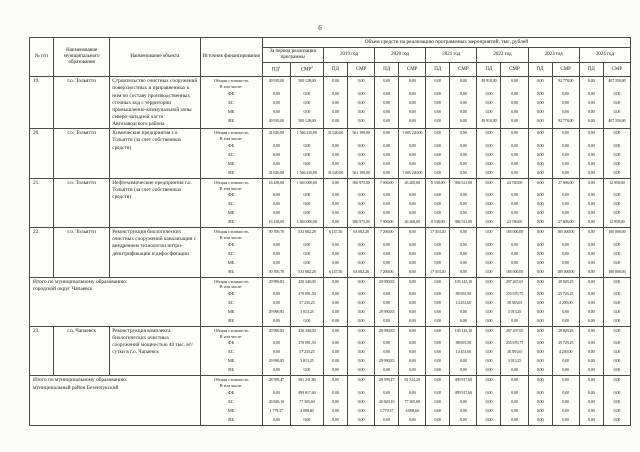 The width and height of the screenshot is (640, 452). Describe the element at coordinates (438, 272) in the screenshot. I see `value-cell: 17 353,20` at that location.